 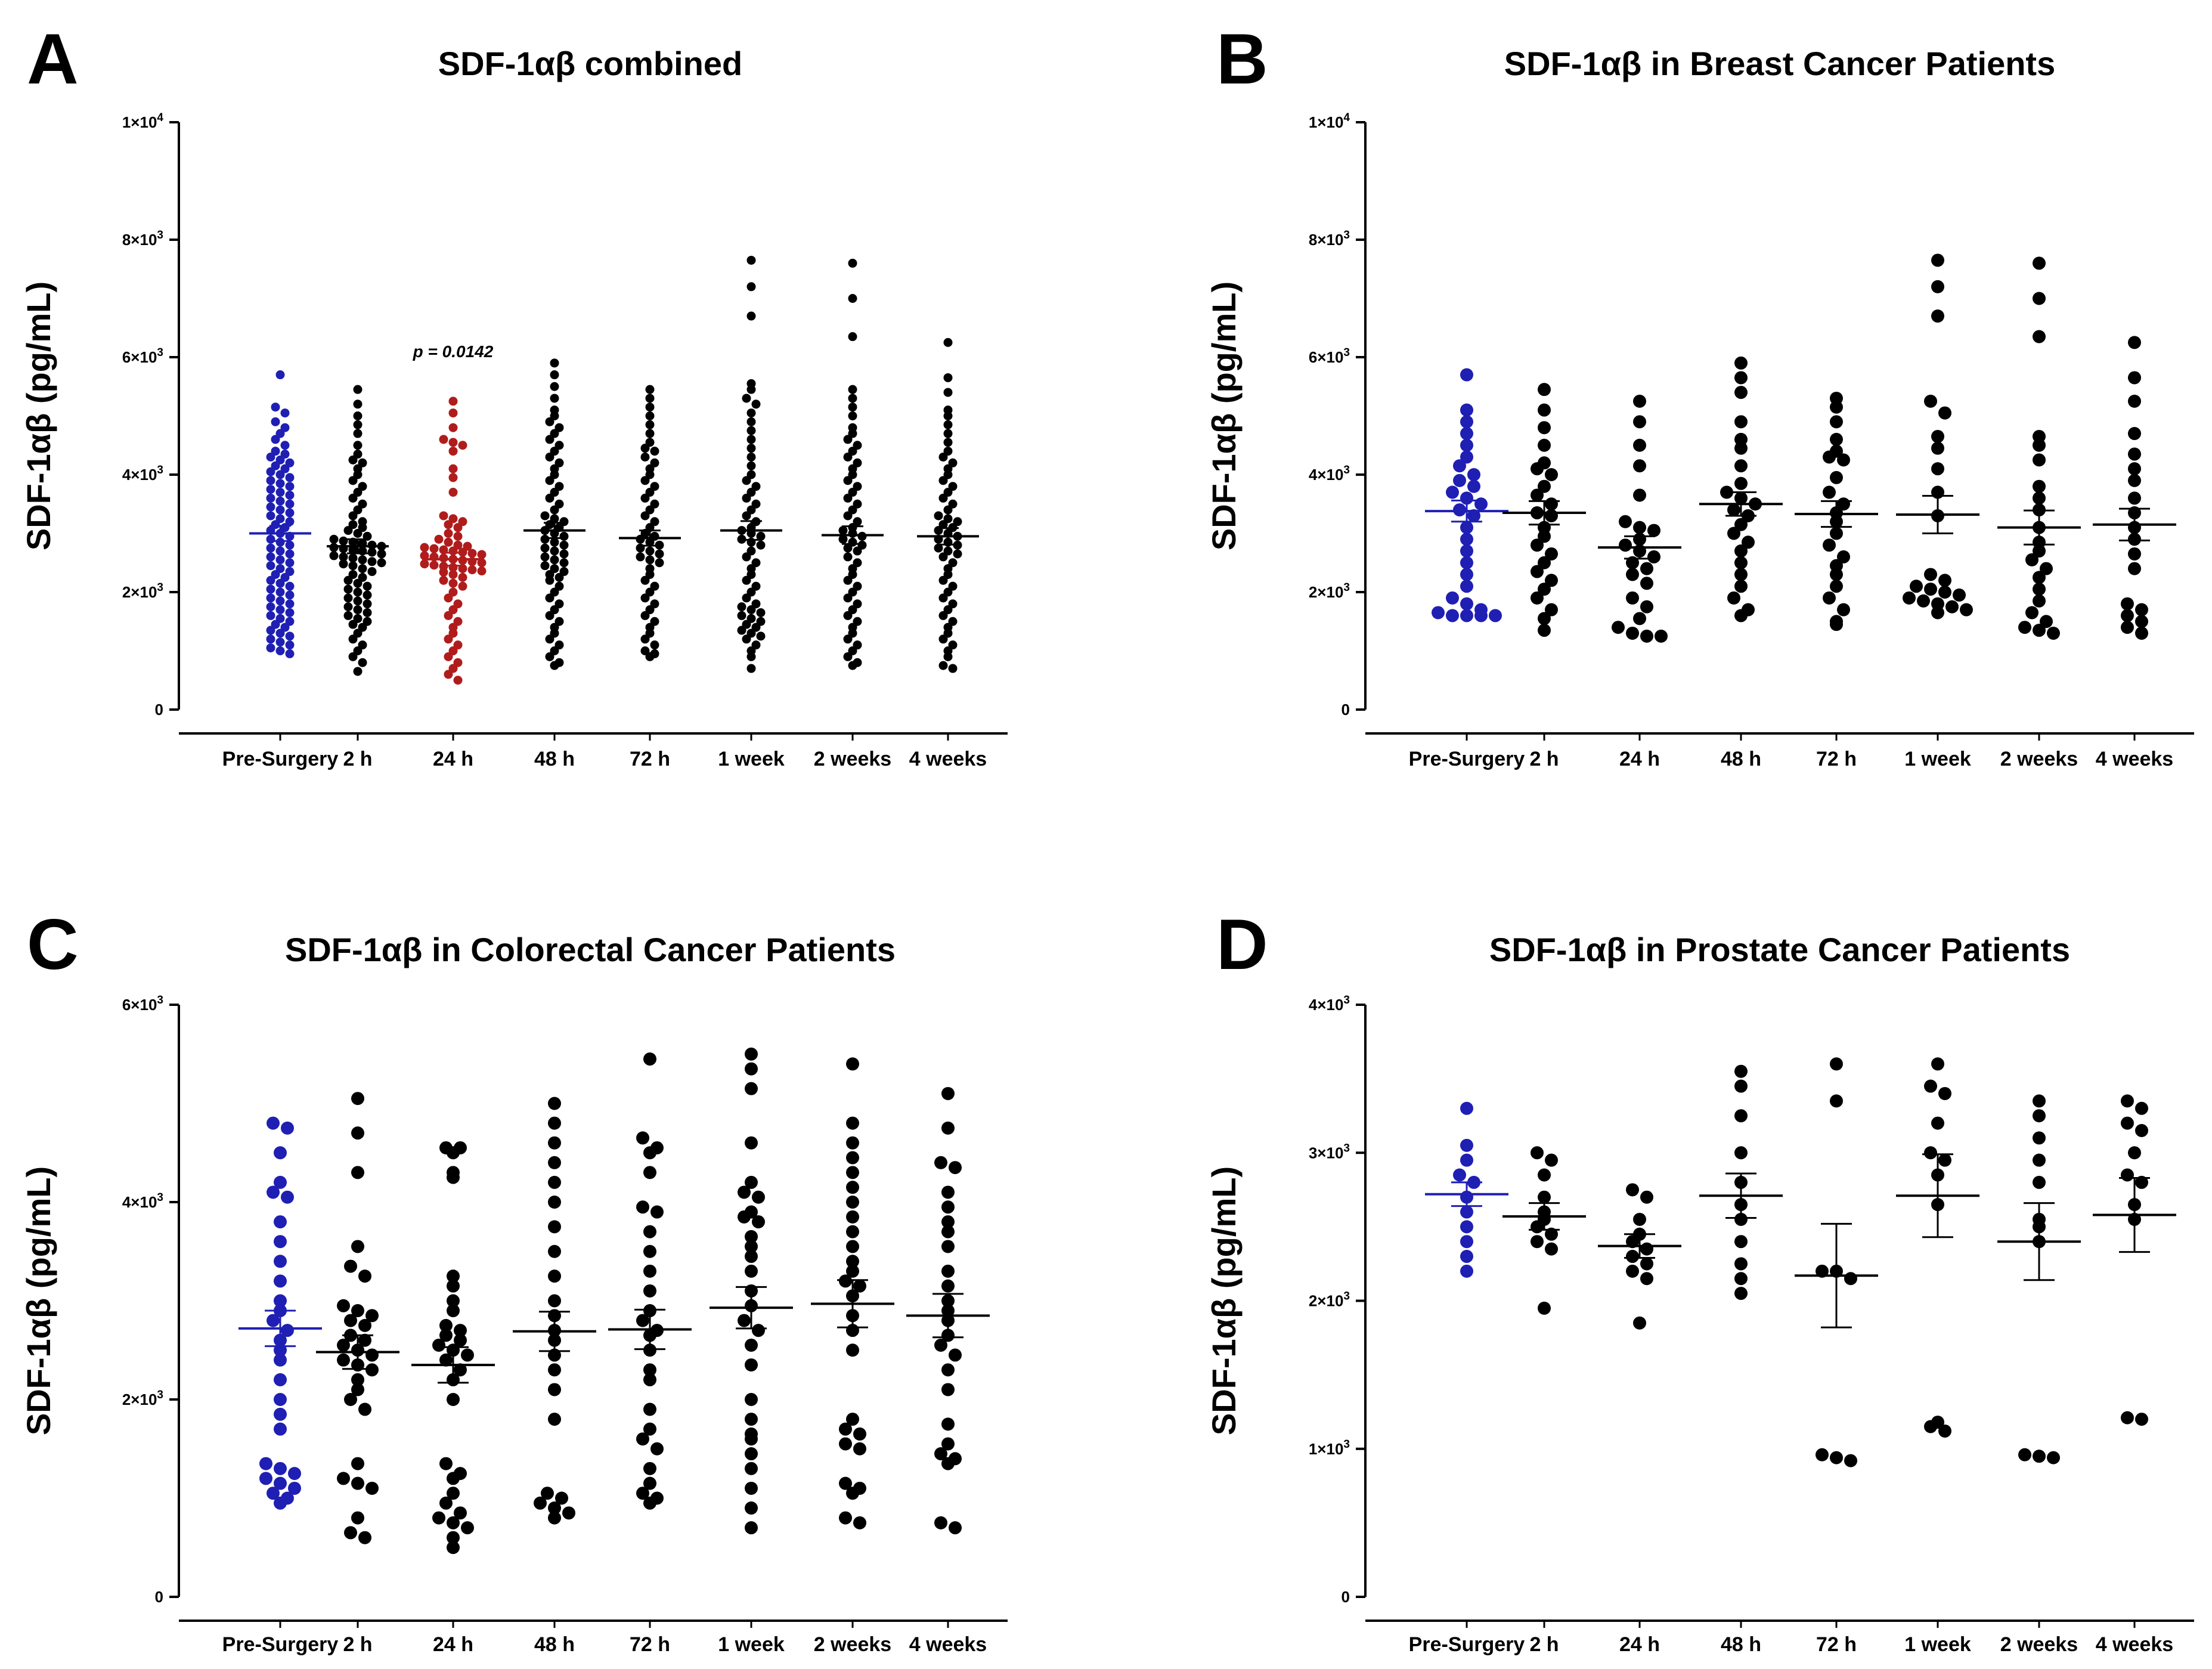 I want to click on y-tick-base: 0, so click(x=1346, y=710).